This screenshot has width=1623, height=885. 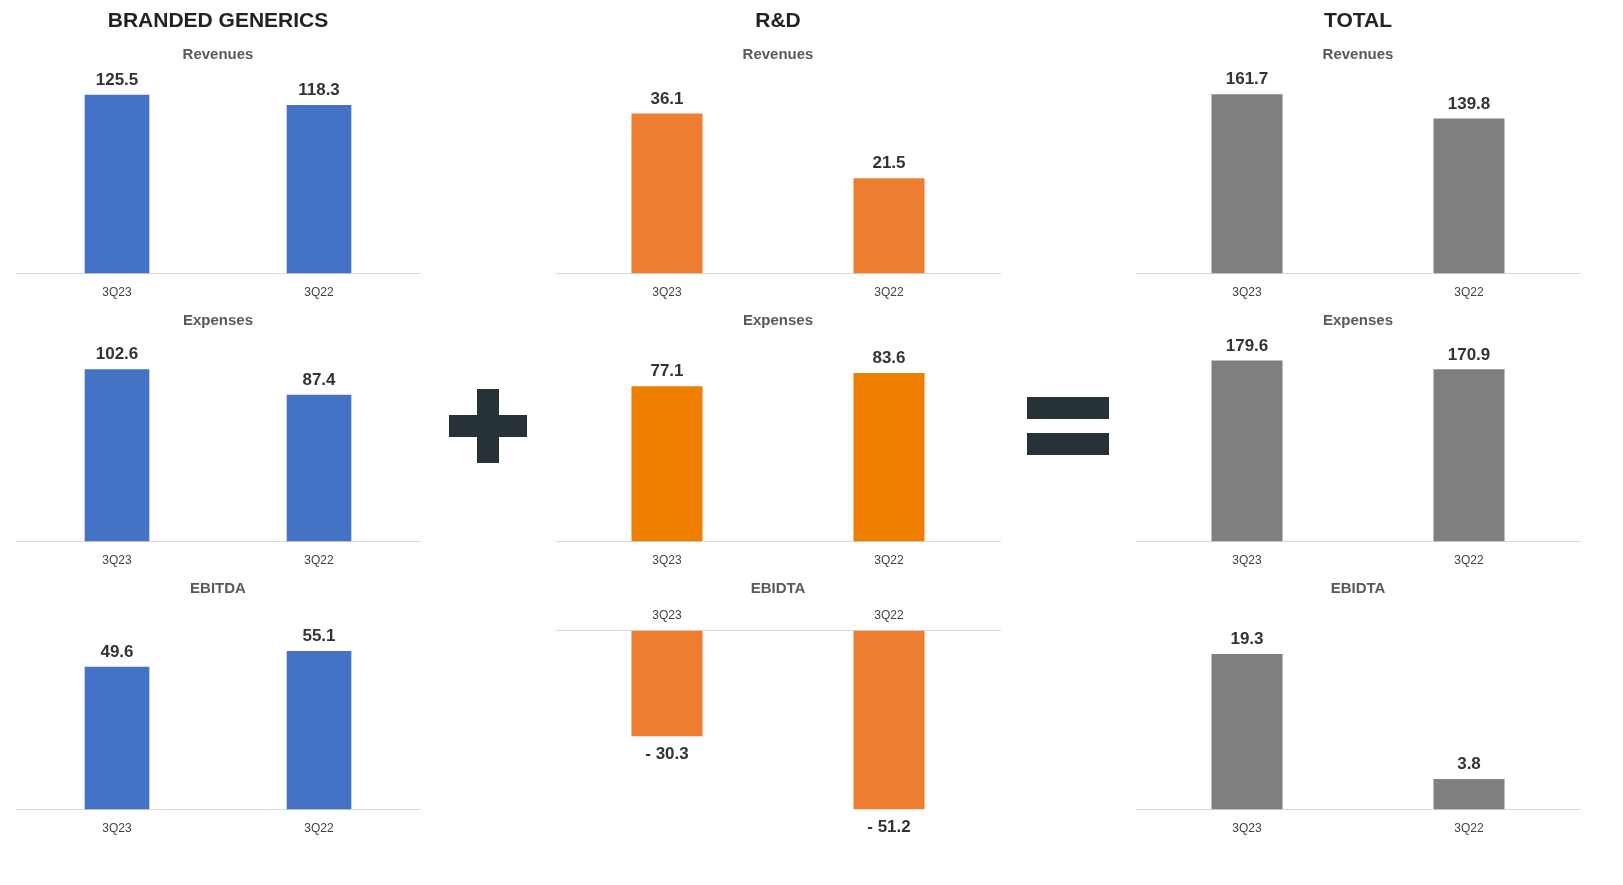 What do you see at coordinates (117, 354) in the screenshot?
I see `data-label: 102.6` at bounding box center [117, 354].